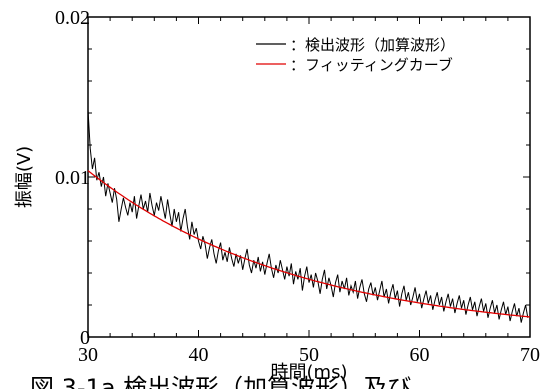 The height and width of the screenshot is (389, 544). Describe the element at coordinates (72, 18) in the screenshot. I see `y-tick-label: 0.02` at that location.